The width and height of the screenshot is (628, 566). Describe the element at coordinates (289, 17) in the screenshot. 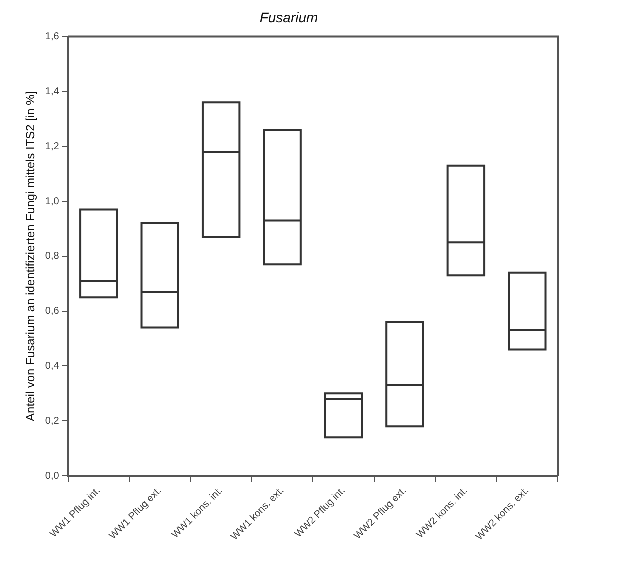

I see `chart-title: Fusarium` at that location.